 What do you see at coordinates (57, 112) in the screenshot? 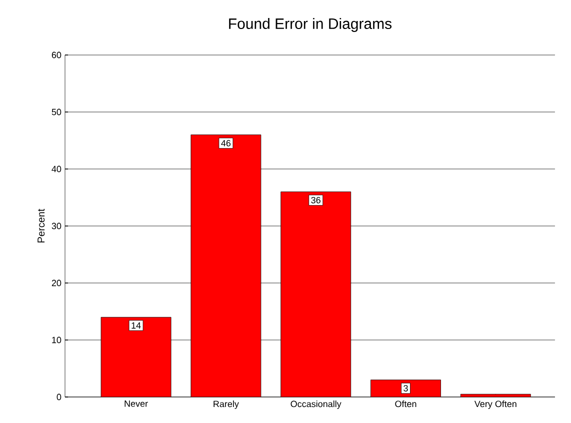
I see `y-tick-label: 50` at bounding box center [57, 112].